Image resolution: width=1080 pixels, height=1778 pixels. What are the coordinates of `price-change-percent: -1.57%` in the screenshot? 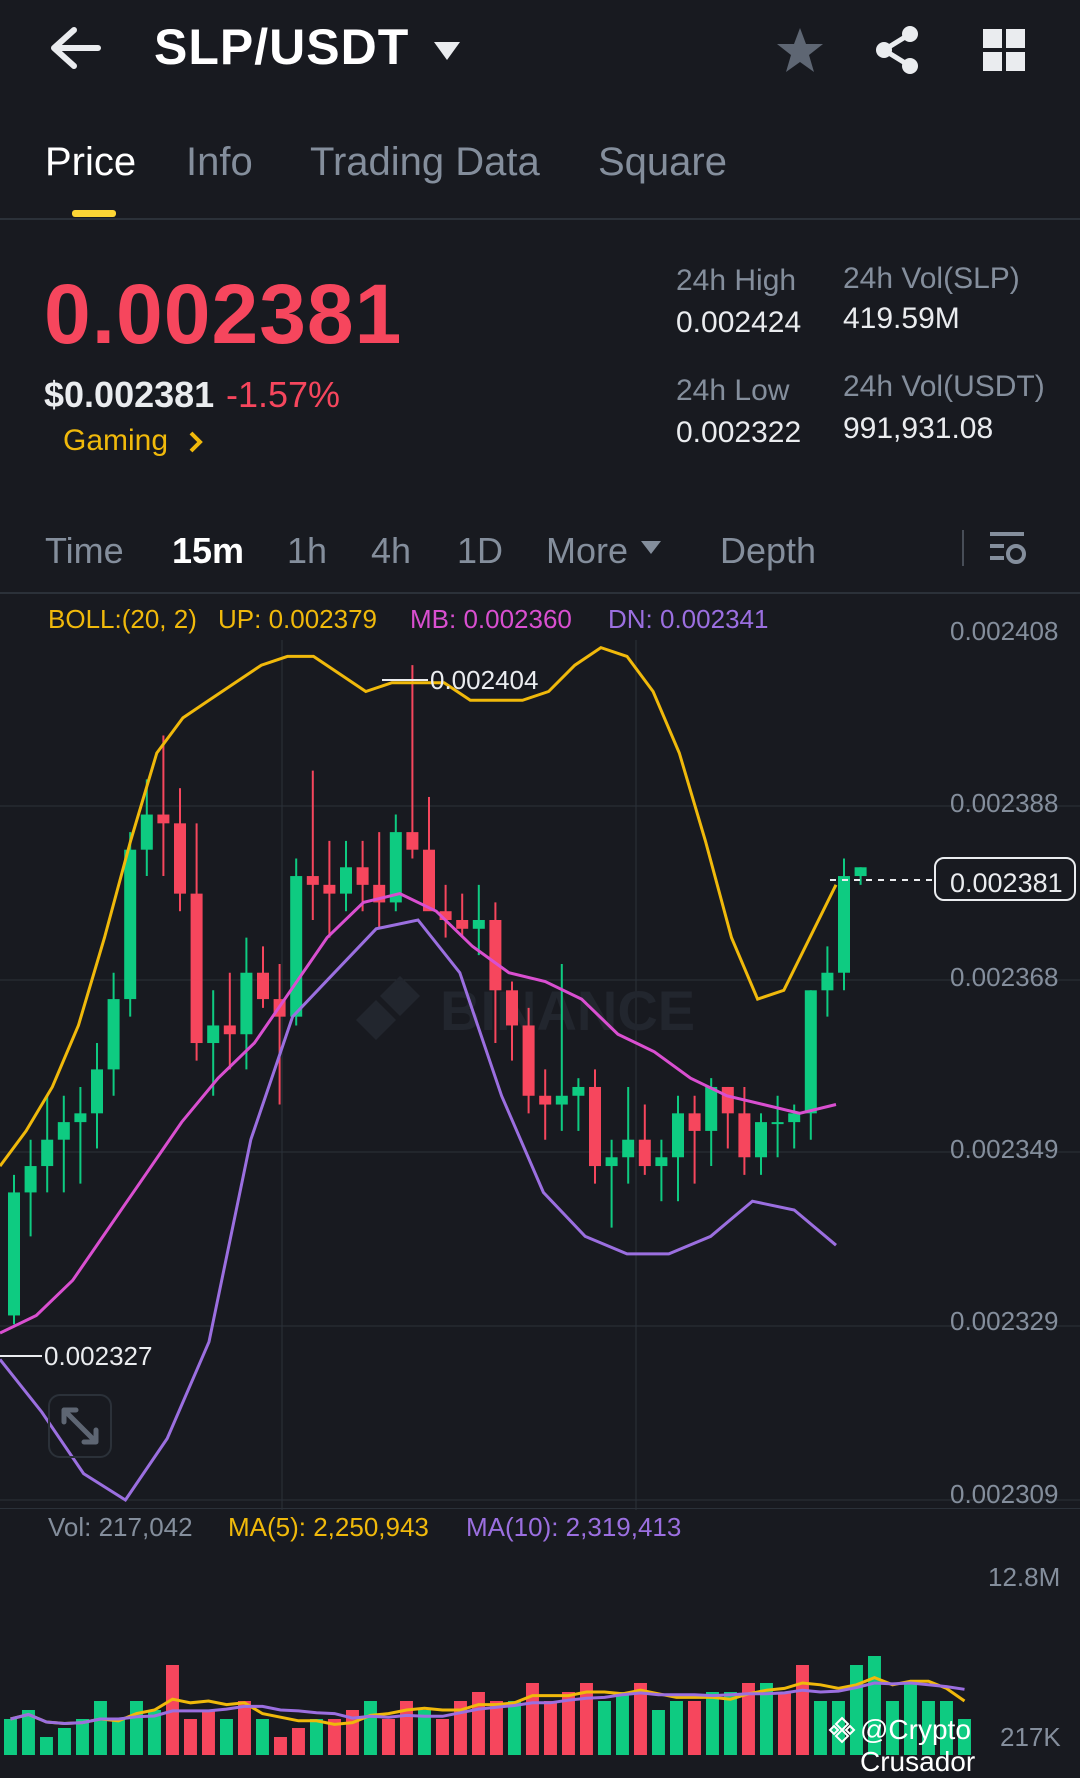 It's located at (283, 394).